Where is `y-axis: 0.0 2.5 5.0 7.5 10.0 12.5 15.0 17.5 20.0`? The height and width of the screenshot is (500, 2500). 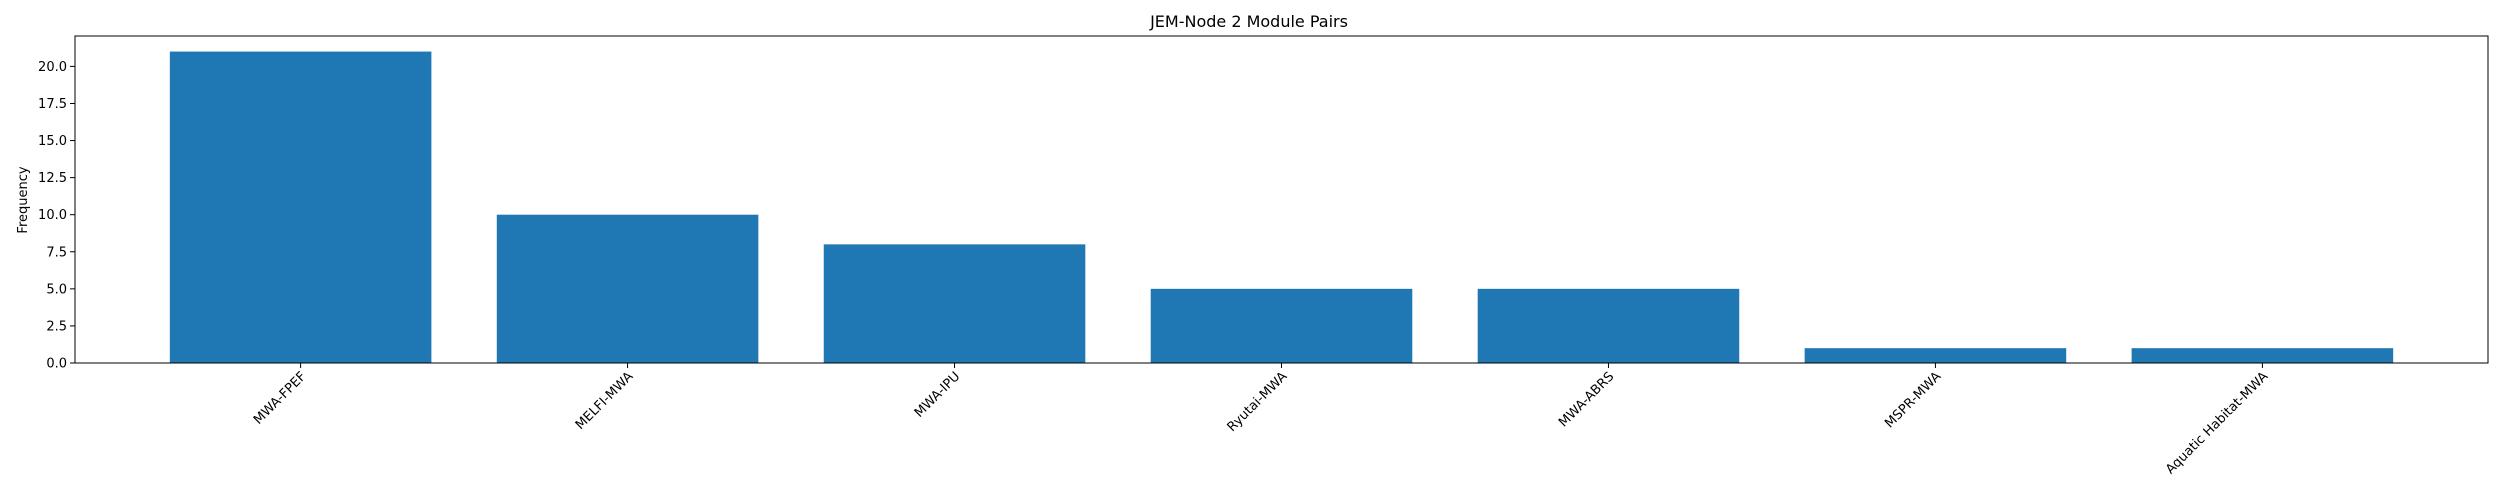
y-axis: 0.0 2.5 5.0 7.5 10.0 12.5 15.0 17.5 20.0 is located at coordinates (56, 216).